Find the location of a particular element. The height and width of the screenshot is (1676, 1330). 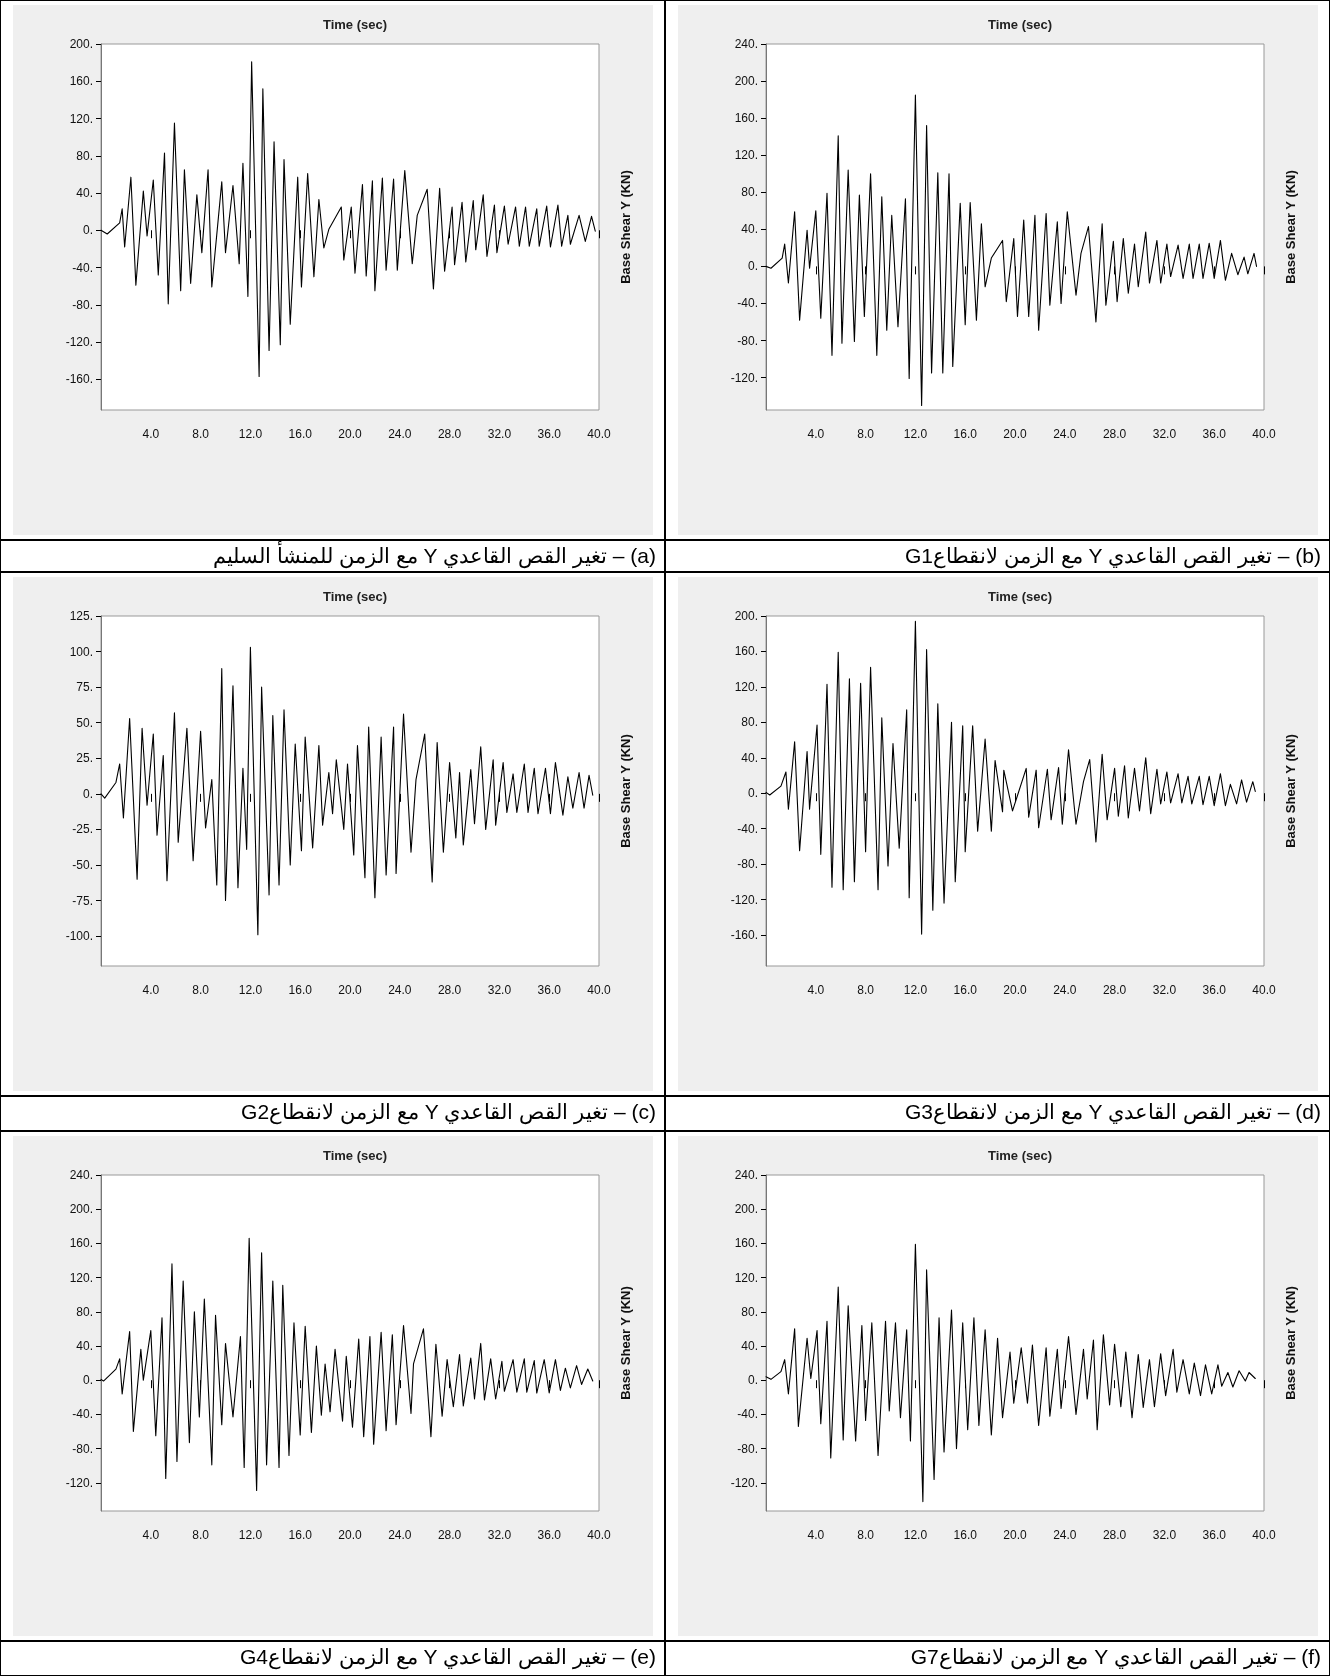

y-tick-label: 75. is located at coordinates (84, 687).